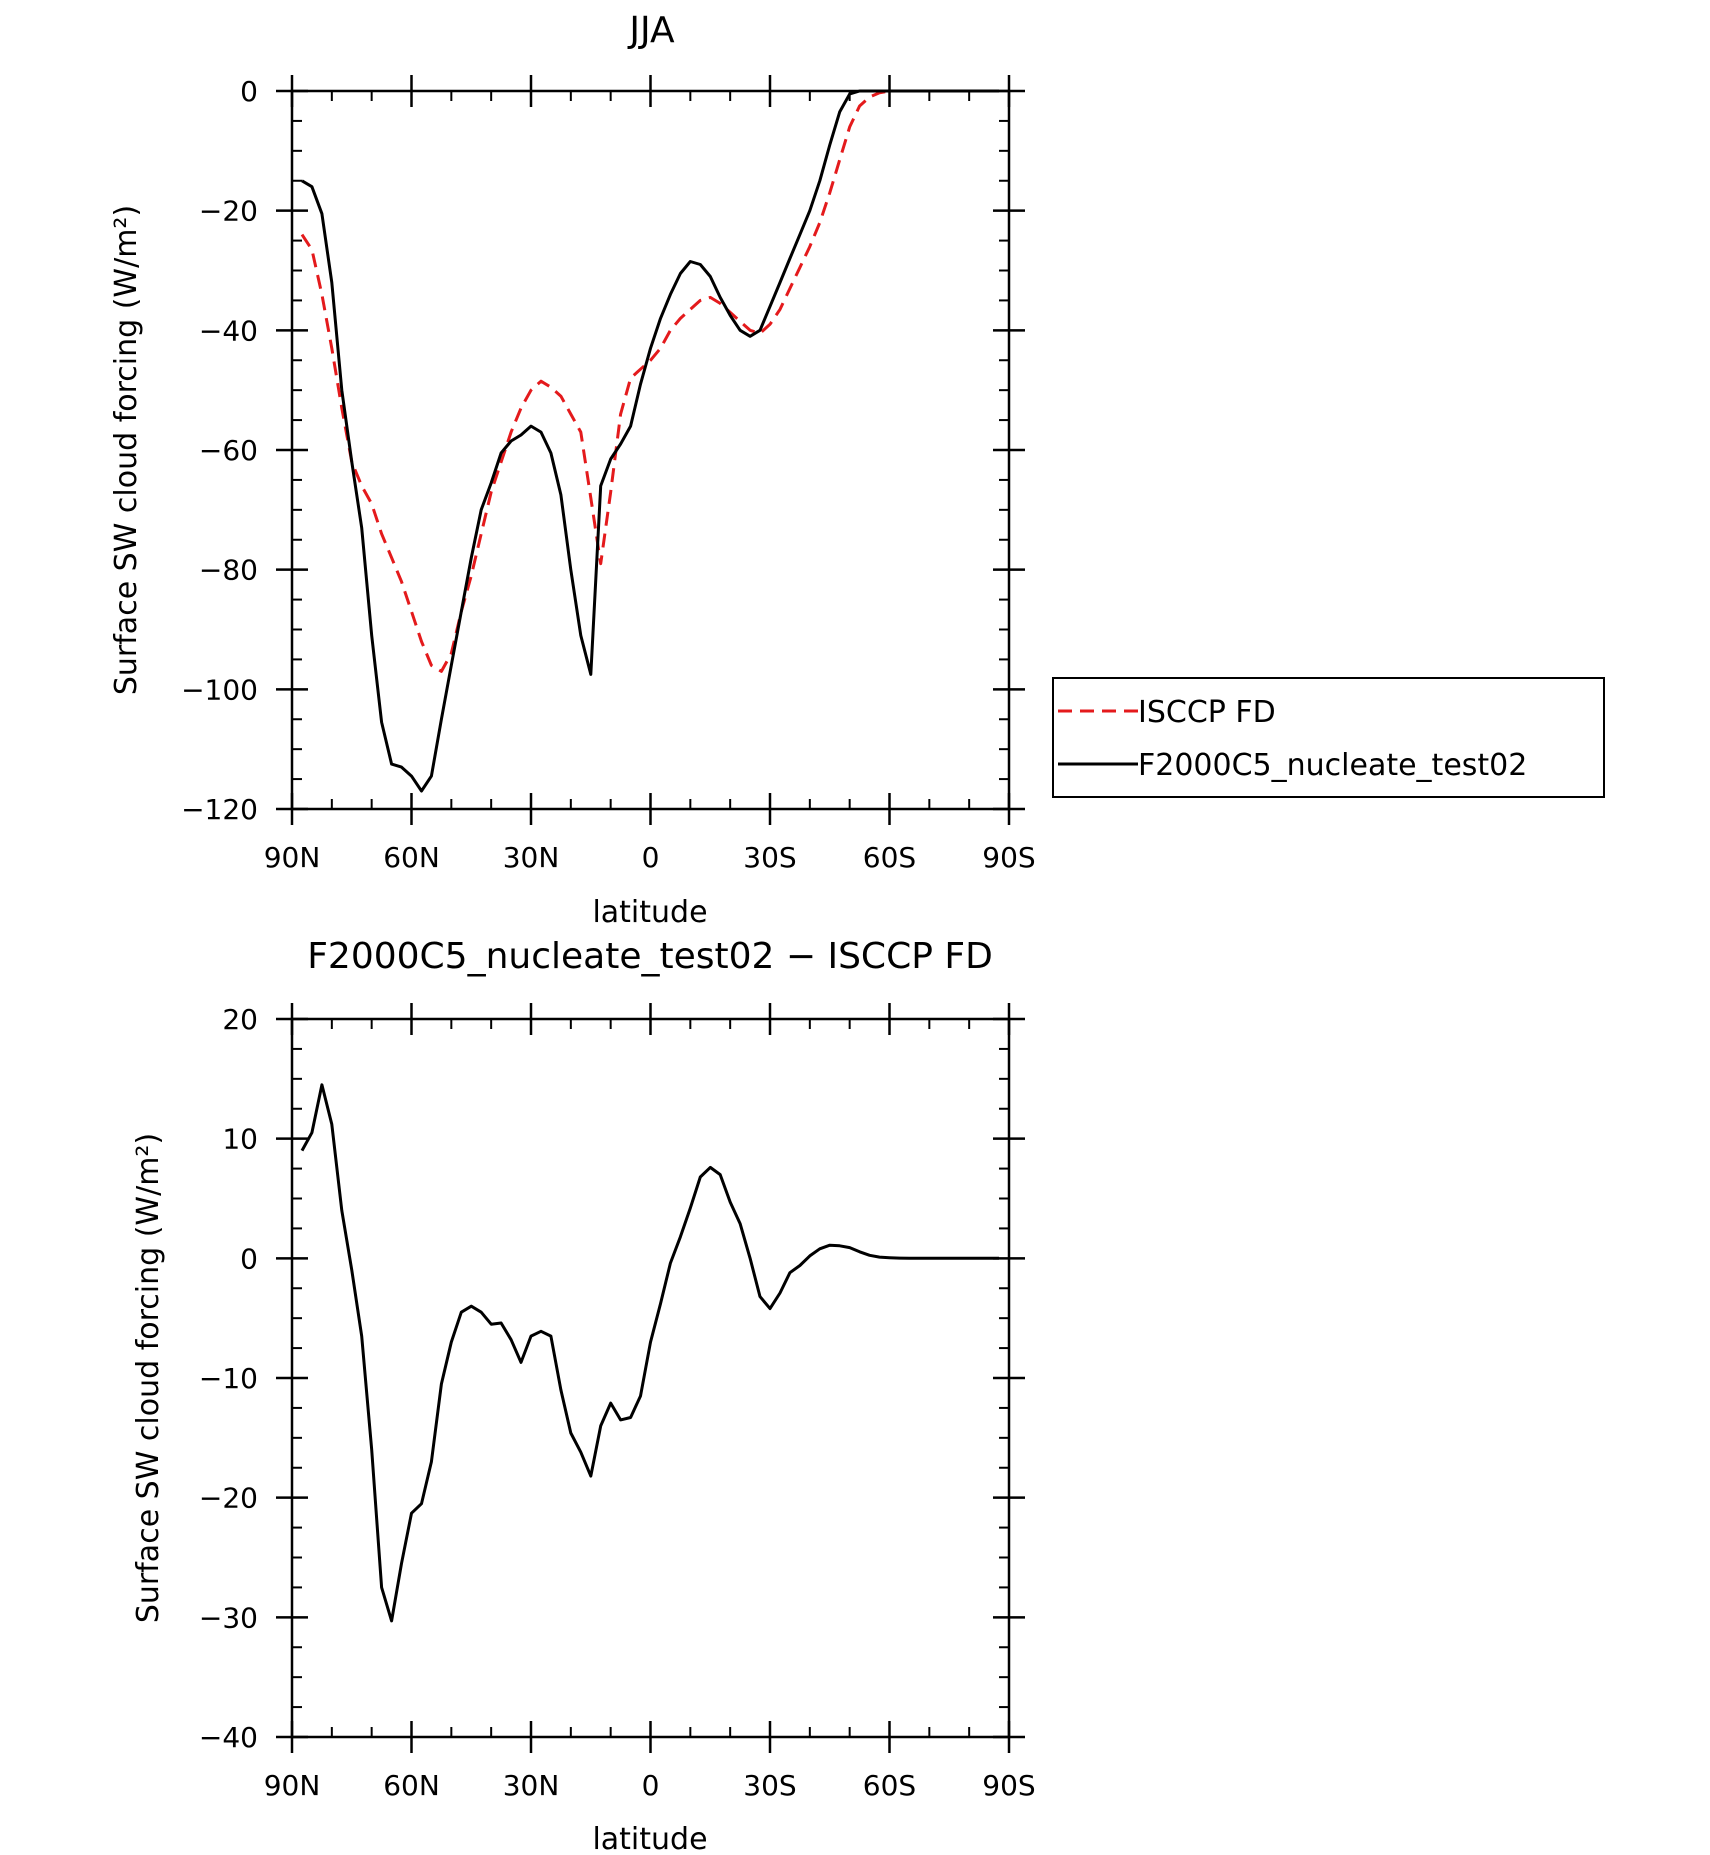  I want to click on y-tick-label: −100, so click(219, 689).